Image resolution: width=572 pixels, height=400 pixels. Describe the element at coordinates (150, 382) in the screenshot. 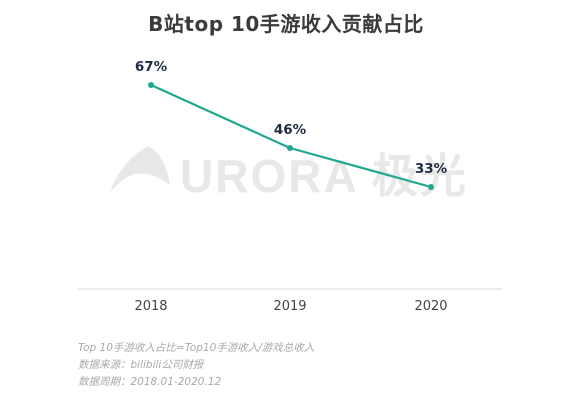

I see `footnote-period: 数据周期：2018.01-2020.12` at that location.